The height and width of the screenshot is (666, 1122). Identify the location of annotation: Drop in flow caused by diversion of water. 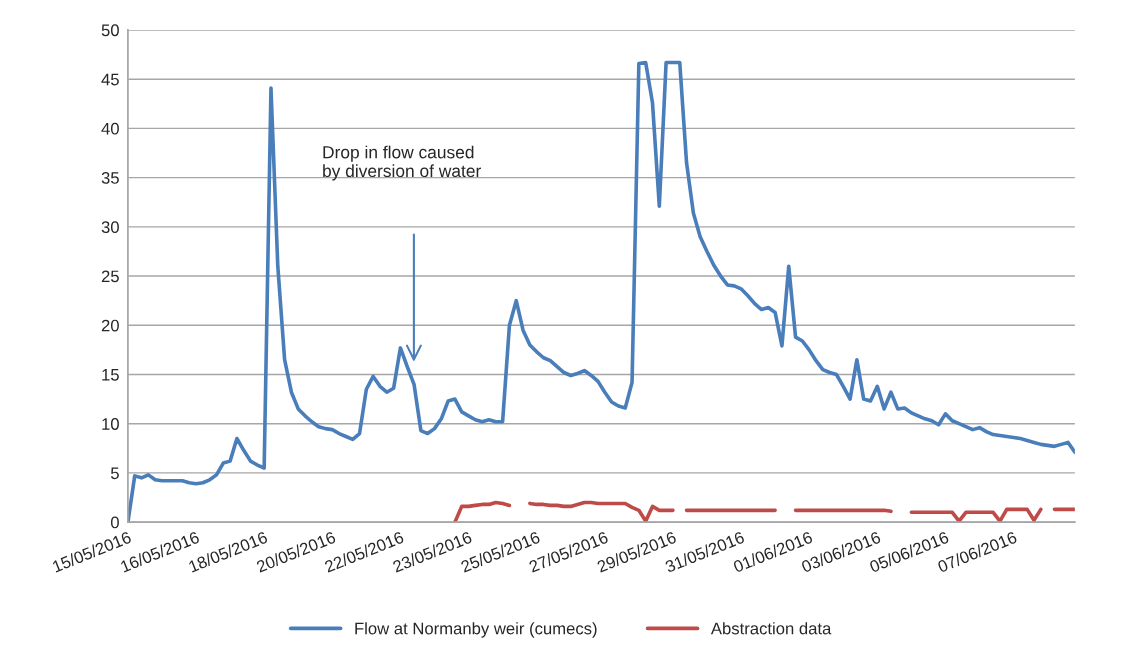
(402, 163).